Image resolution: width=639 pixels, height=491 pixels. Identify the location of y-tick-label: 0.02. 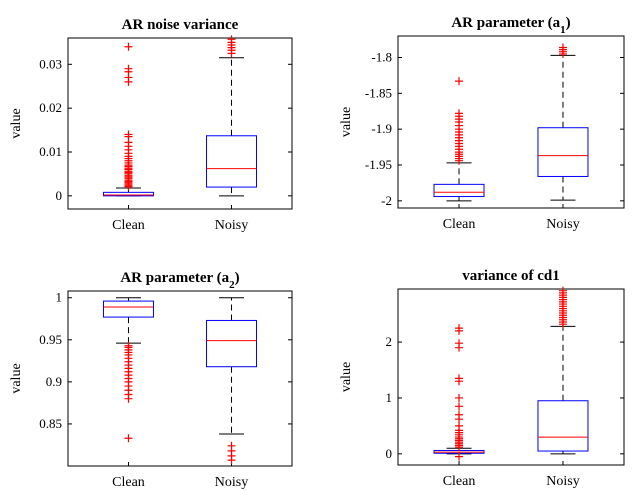
(50, 107).